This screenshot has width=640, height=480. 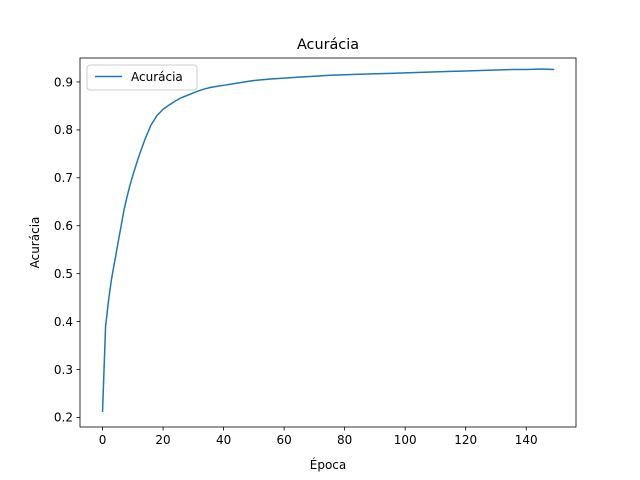 What do you see at coordinates (318, 437) in the screenshot?
I see `x-axis: 0 20 40 60 80 100 120 140` at bounding box center [318, 437].